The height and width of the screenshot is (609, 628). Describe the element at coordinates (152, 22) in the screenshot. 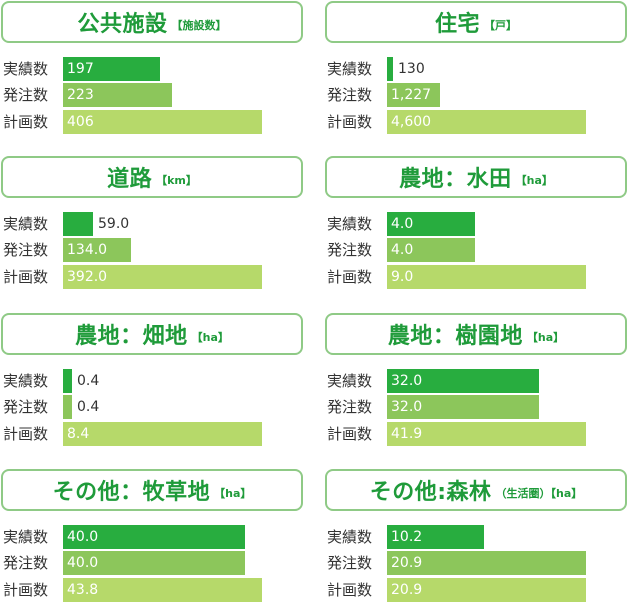

I see `chart-title-box: 公共施設 【施設数】` at that location.